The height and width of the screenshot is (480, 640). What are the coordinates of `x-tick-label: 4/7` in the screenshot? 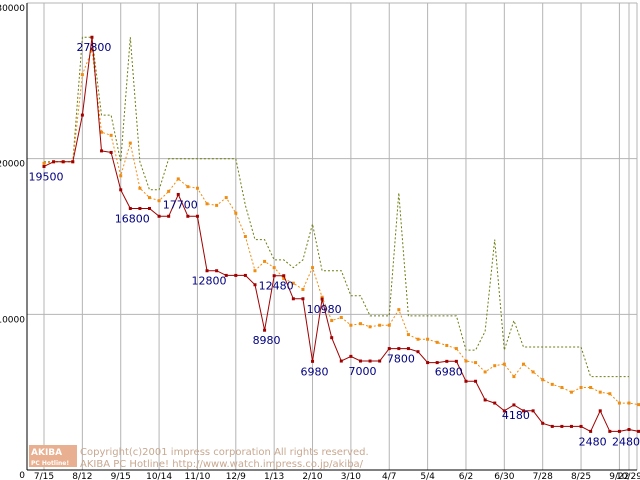 It's located at (389, 476).